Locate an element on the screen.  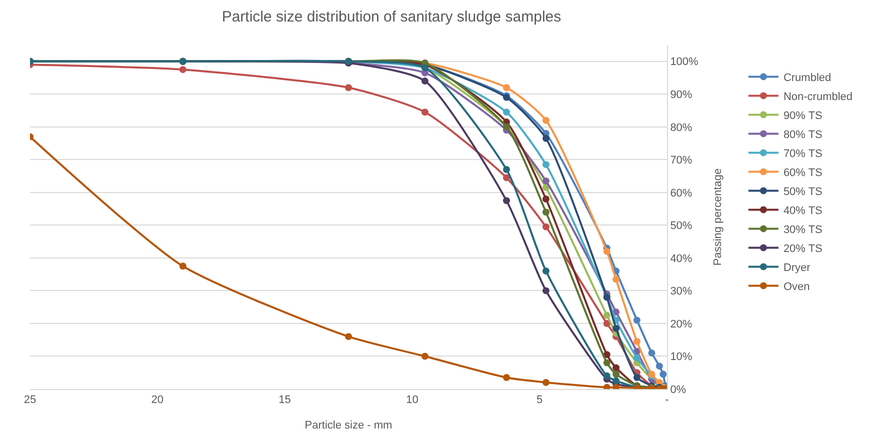
legend-label: Dryer is located at coordinates (797, 268).